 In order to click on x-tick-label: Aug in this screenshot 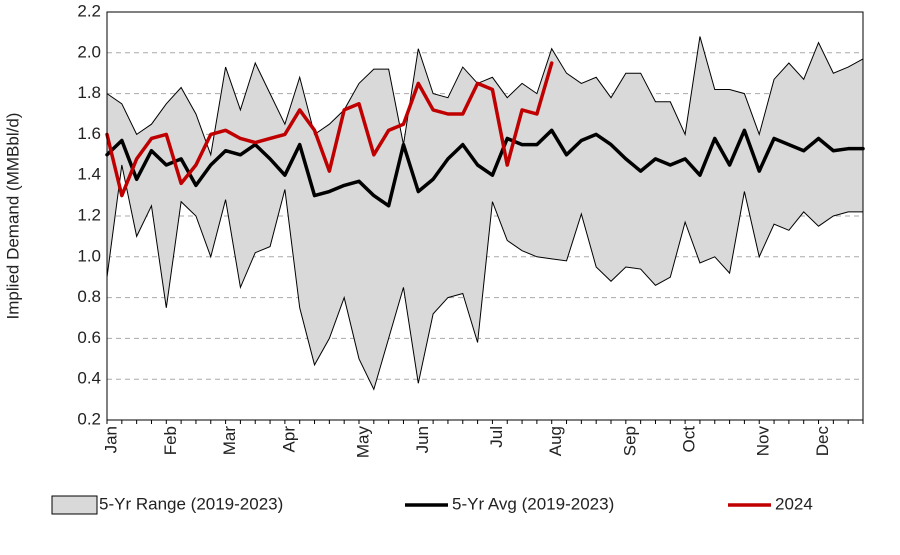, I will do `click(555, 441)`.